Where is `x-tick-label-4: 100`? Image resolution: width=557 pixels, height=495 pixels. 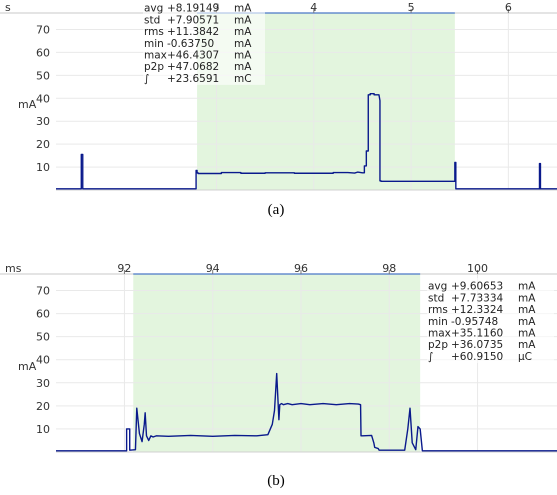
x-tick-label-4: 100 is located at coordinates (477, 268).